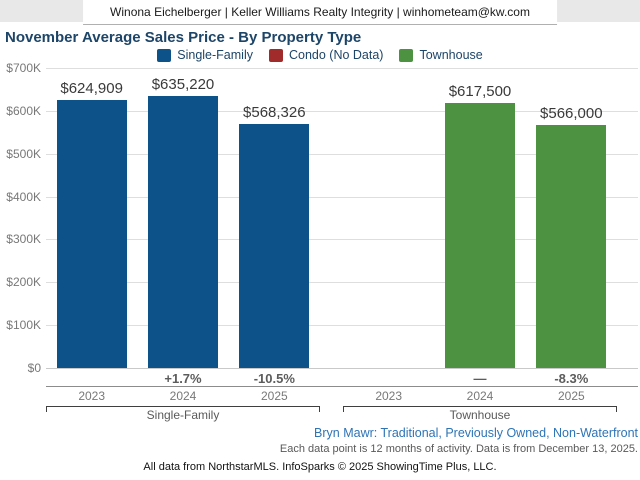  Describe the element at coordinates (23, 68) in the screenshot. I see `y-tick-label: $700K` at that location.